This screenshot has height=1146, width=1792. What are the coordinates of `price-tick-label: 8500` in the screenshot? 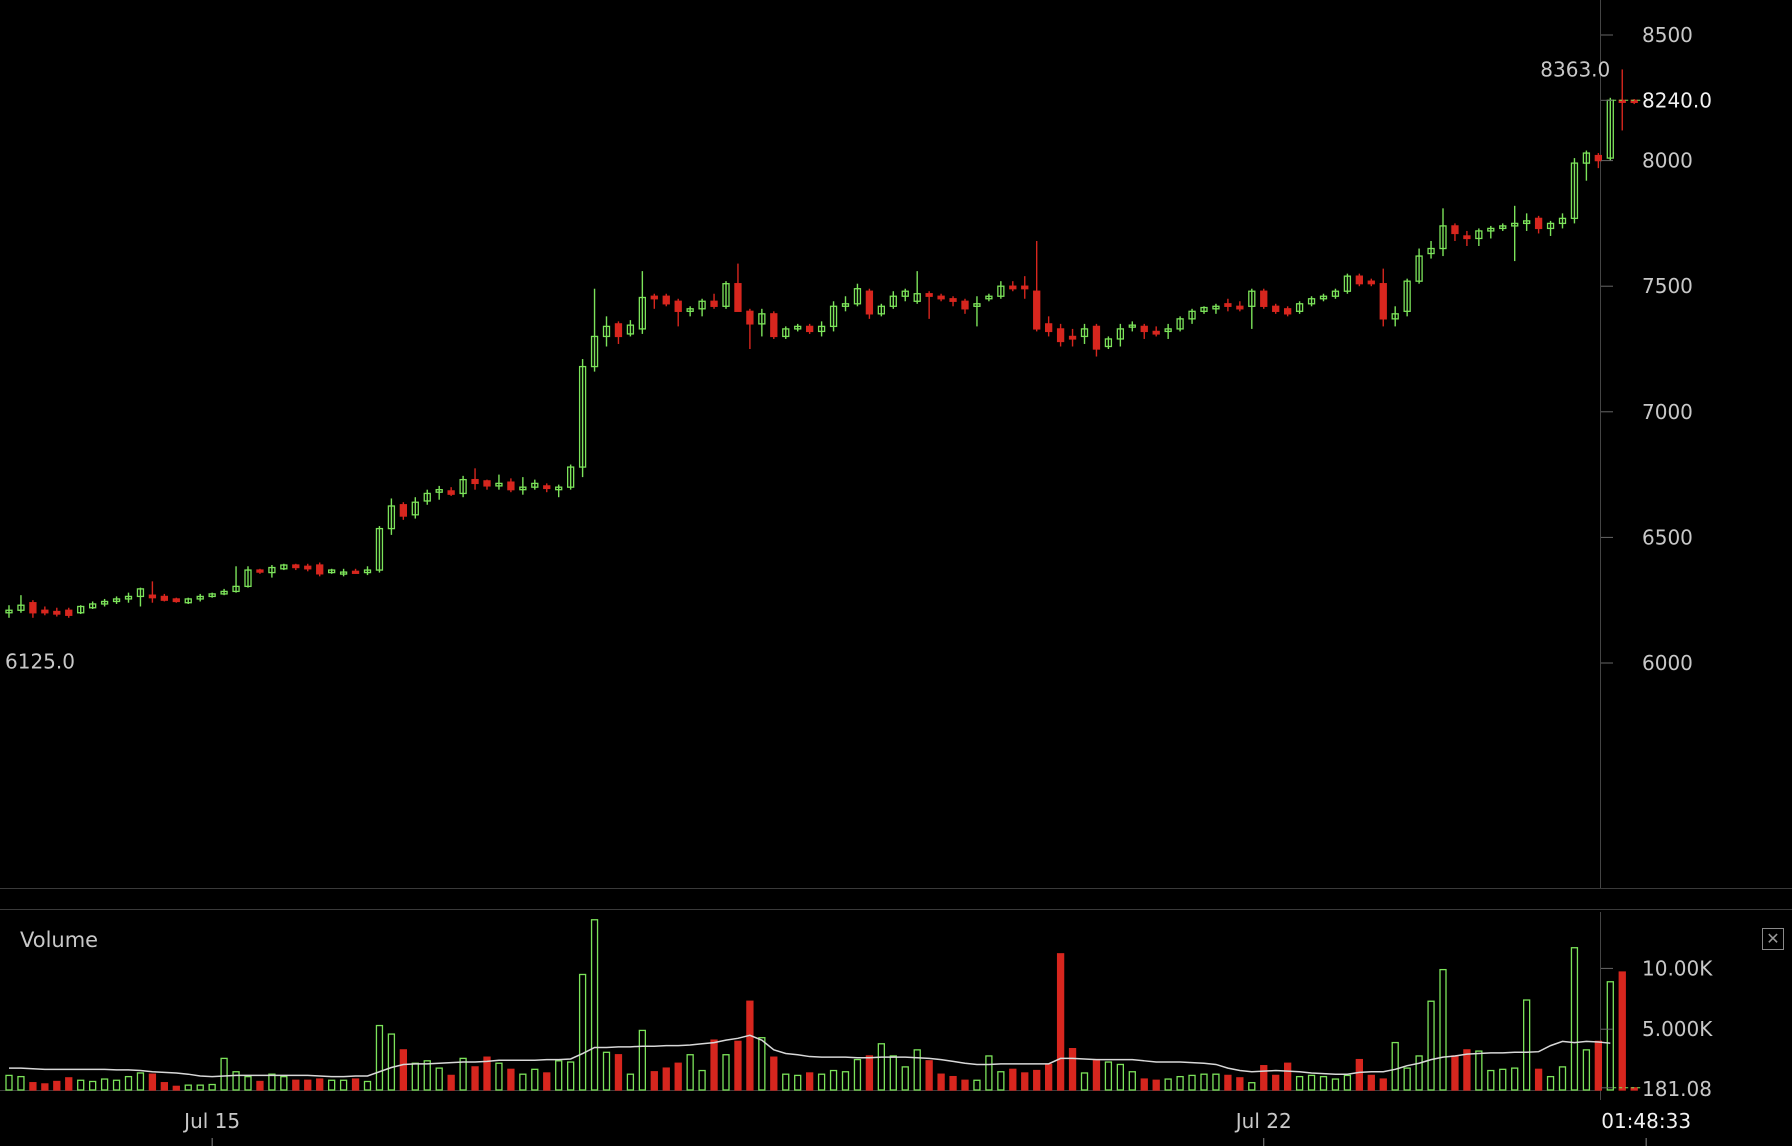 It's located at (1667, 35).